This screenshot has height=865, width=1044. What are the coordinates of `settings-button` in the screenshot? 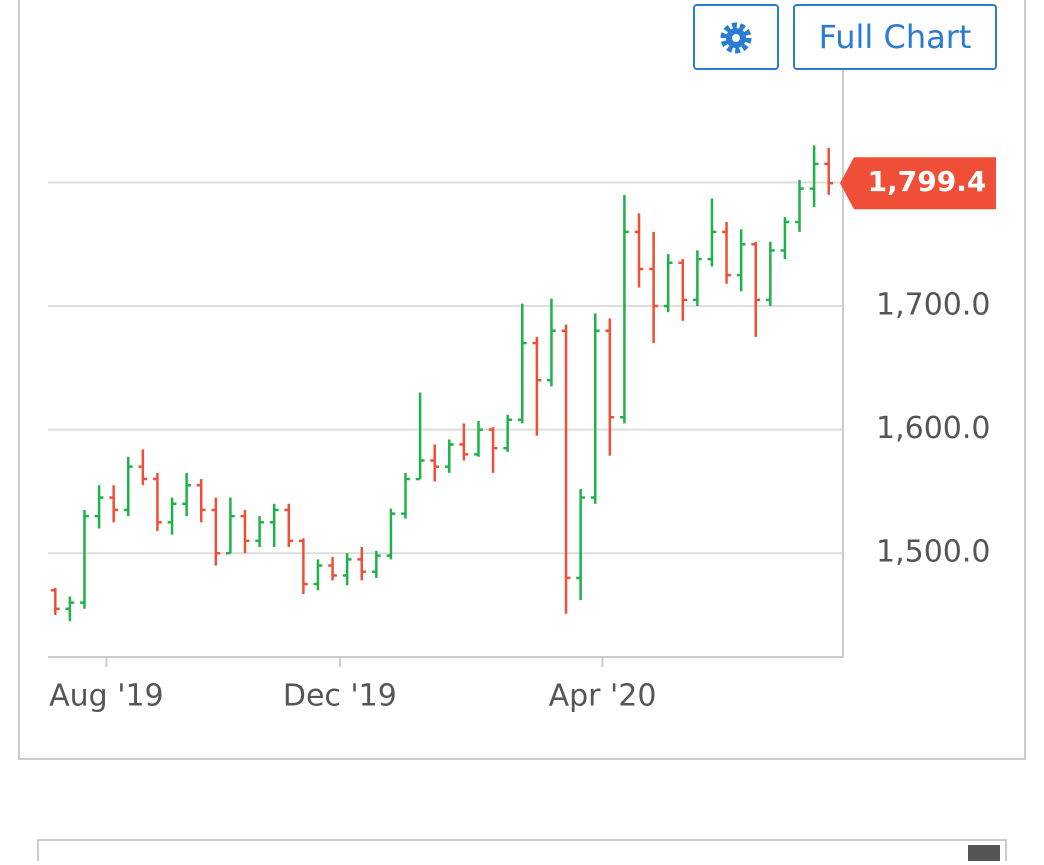 It's located at (736, 37).